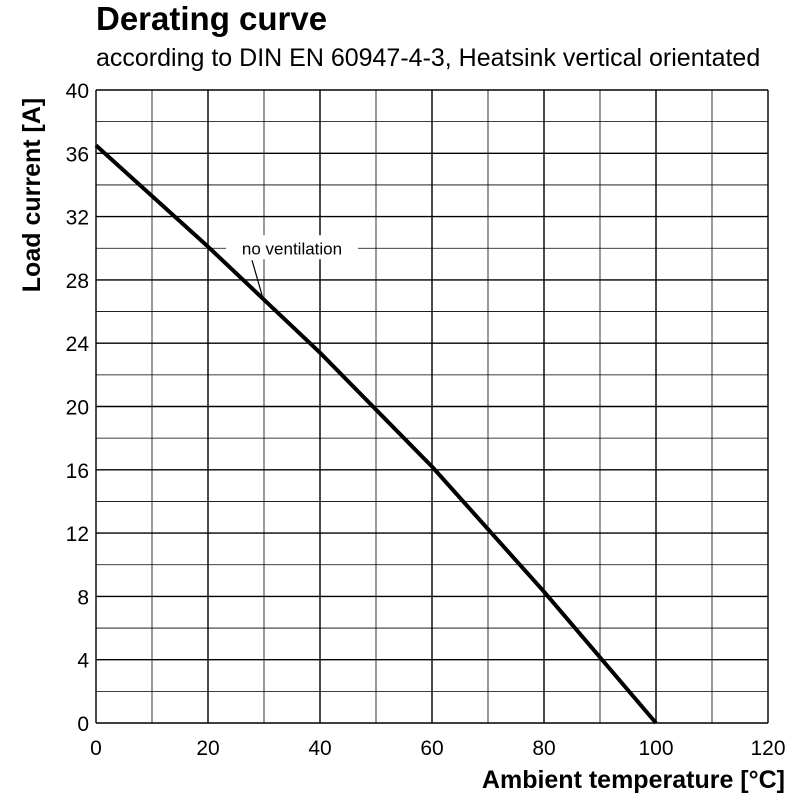  What do you see at coordinates (431, 748) in the screenshot?
I see `x-tick-label: 60` at bounding box center [431, 748].